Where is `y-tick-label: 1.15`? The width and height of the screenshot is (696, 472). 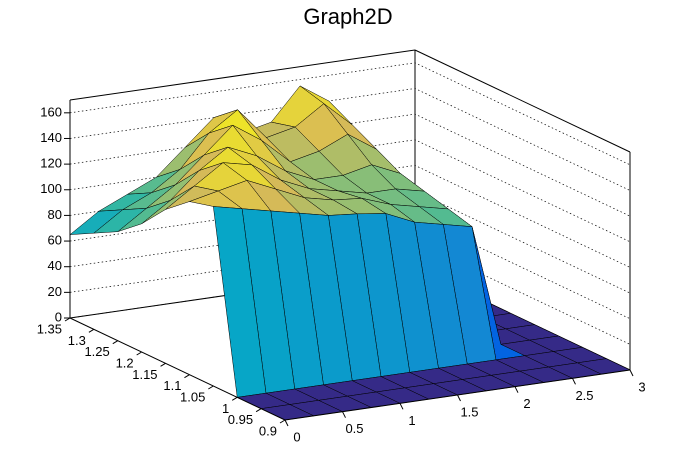
y-tick-label: 1.15 is located at coordinates (144, 374).